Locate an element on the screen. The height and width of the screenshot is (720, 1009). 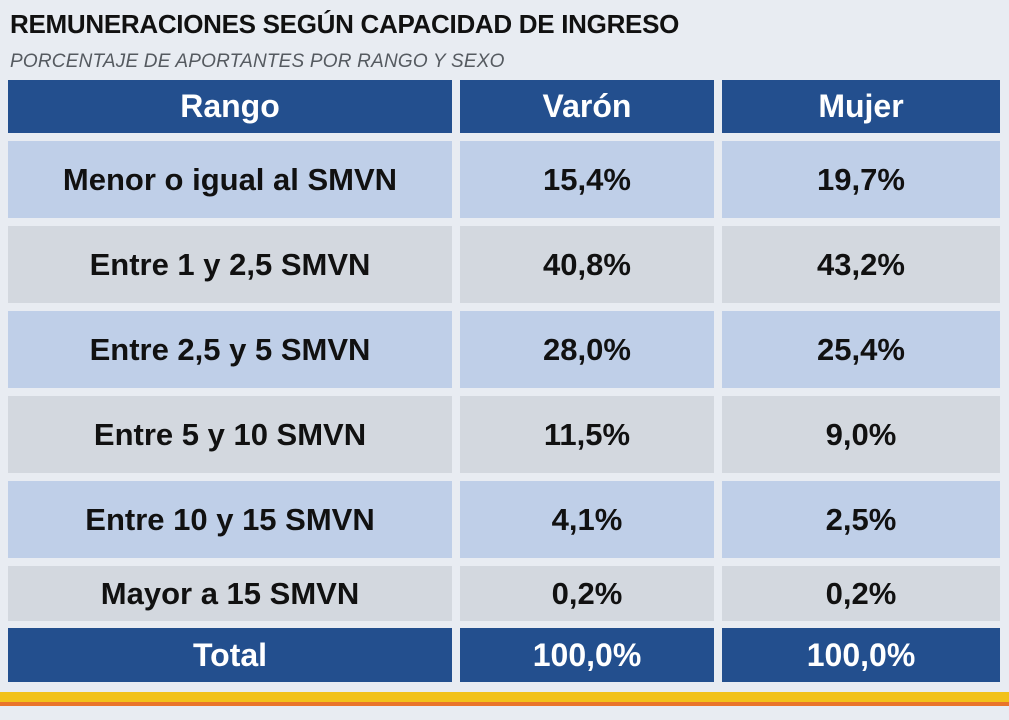
table-cell-rango: Menor o igual al SMVN is located at coordinates (230, 179).